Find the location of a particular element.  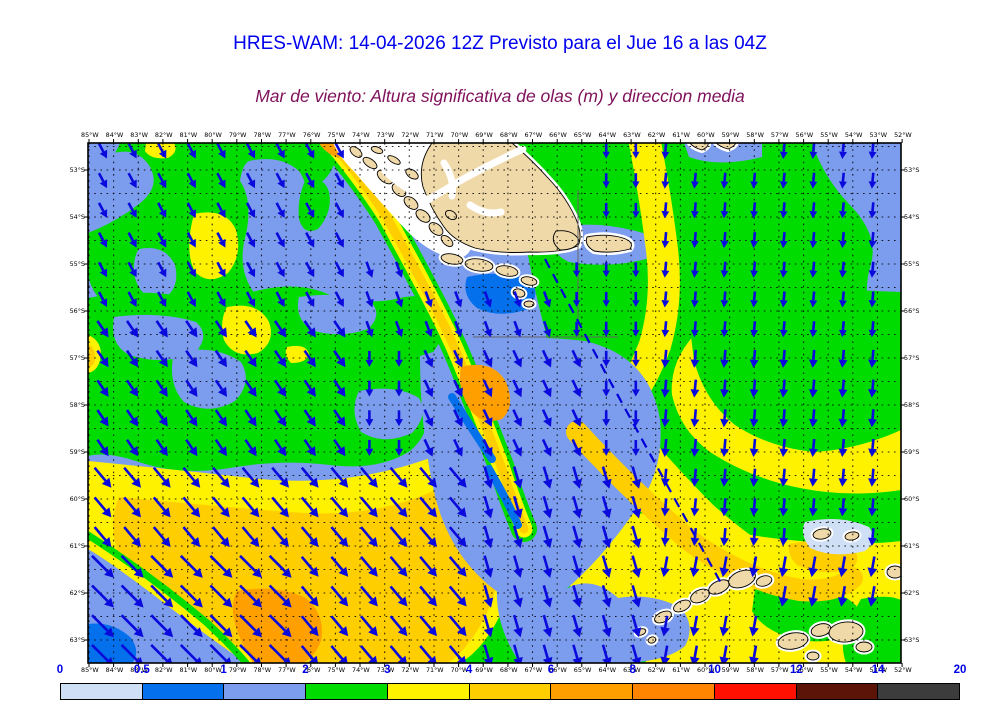

lat-tick-label: 53°S is located at coordinates (912, 170).